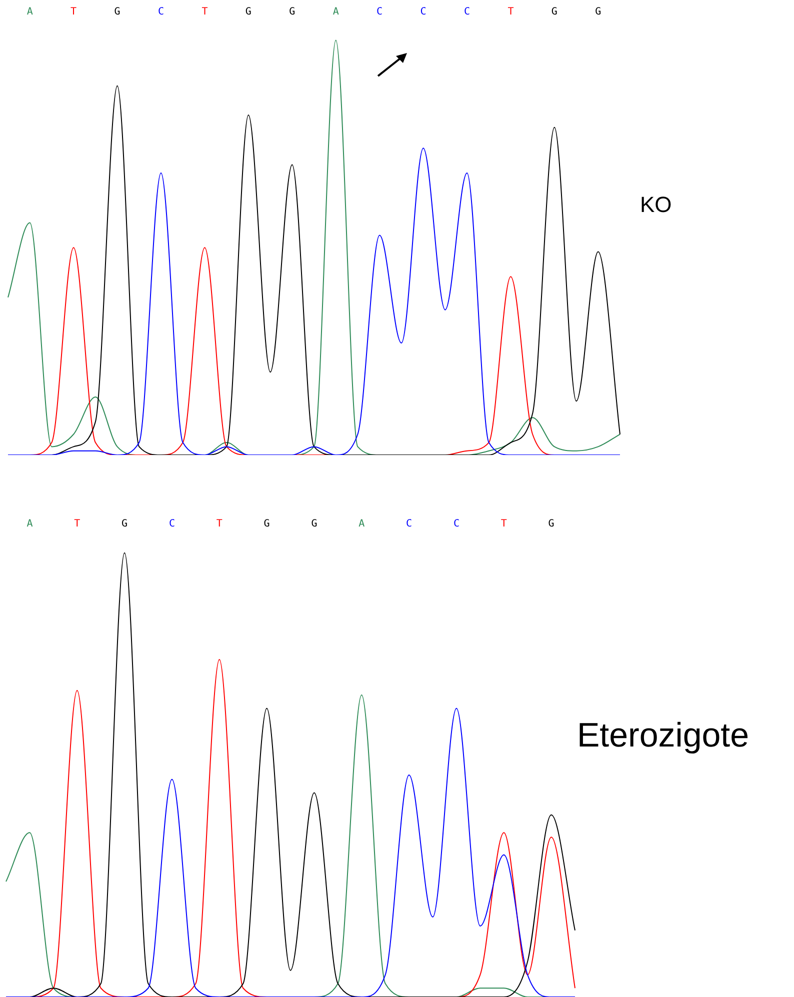 Image resolution: width=794 pixels, height=997 pixels. I want to click on text: KO, so click(656, 205).